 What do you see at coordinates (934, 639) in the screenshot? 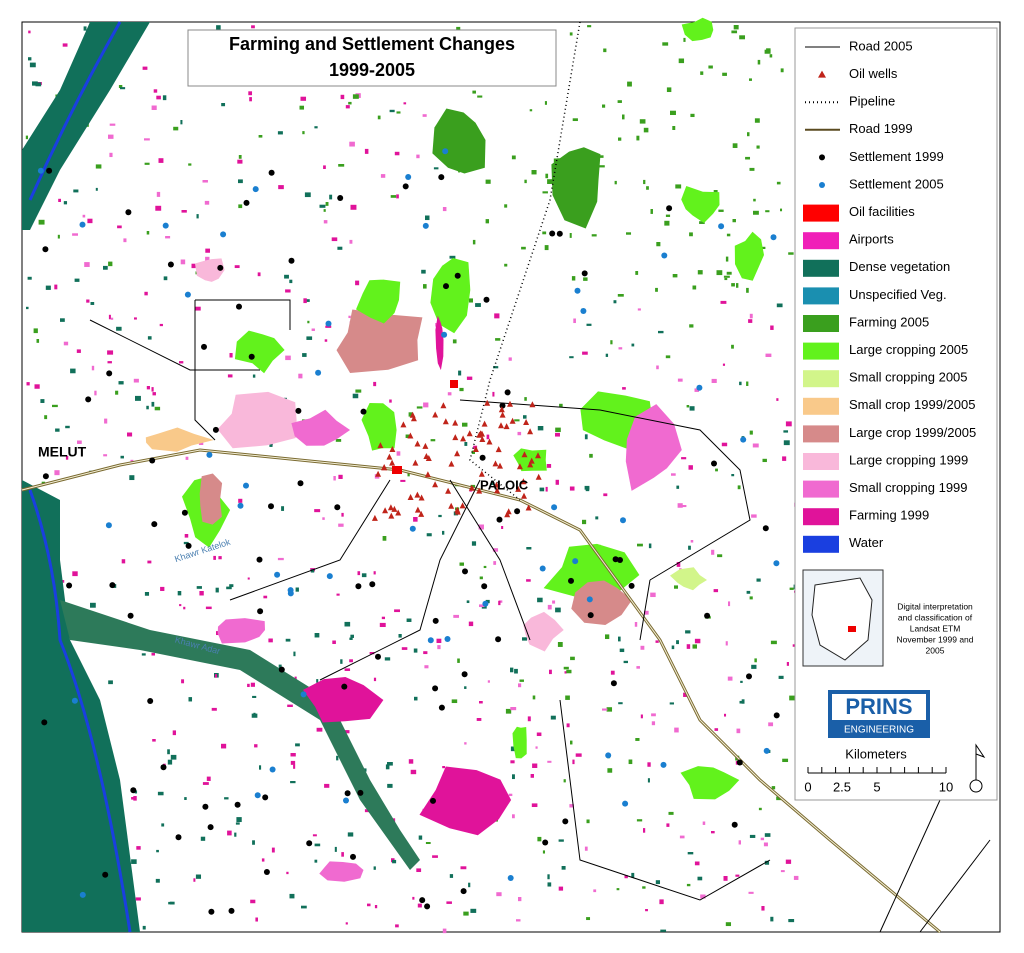
I see `inset-note-line: November 1999 and` at bounding box center [934, 639].